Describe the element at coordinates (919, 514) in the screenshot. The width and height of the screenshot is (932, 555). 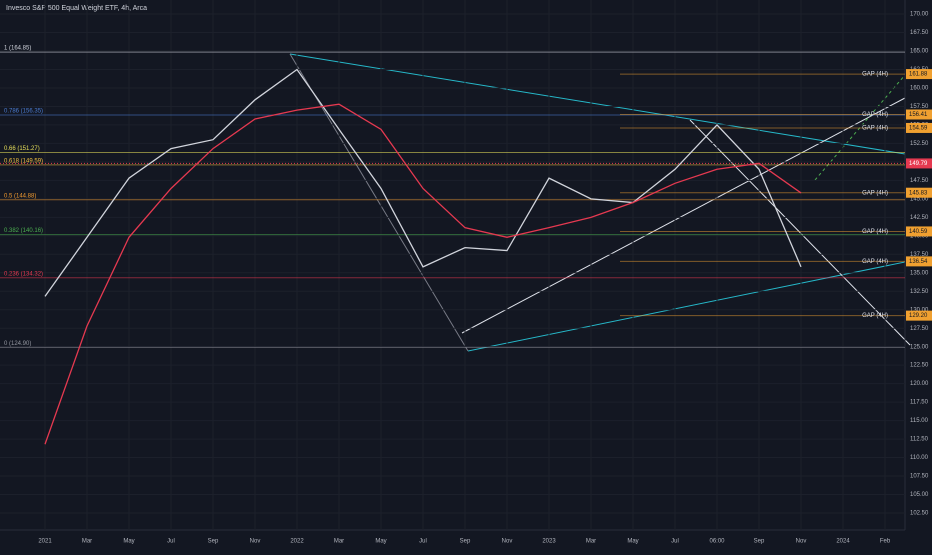
I see `y-tick-label: 102.50` at that location.